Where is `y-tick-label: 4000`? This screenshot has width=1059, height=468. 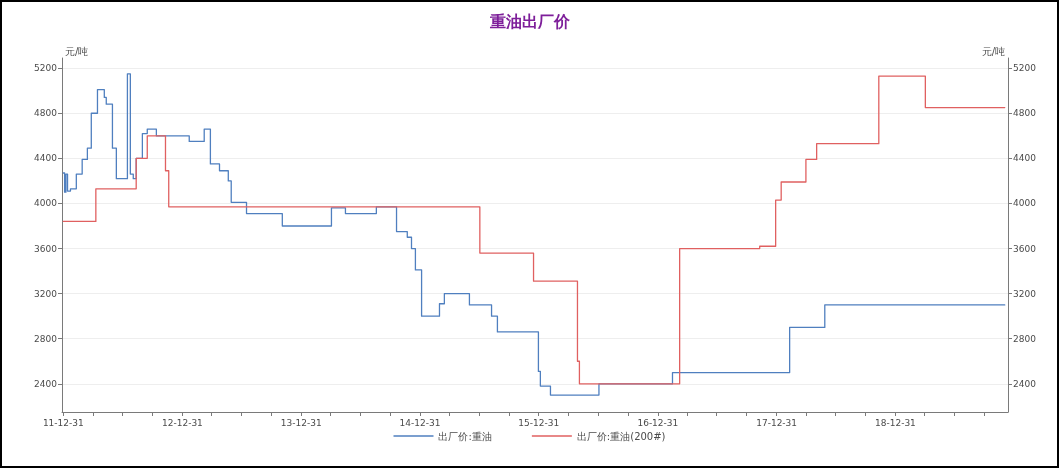 y-tick-label: 4000 is located at coordinates (46, 203).